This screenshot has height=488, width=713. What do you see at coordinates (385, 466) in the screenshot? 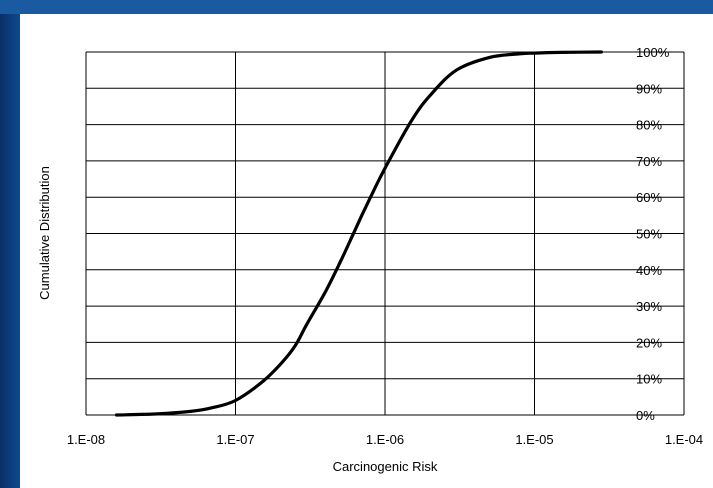
I see `x-axis-title: Carcinogenic Risk` at bounding box center [385, 466].